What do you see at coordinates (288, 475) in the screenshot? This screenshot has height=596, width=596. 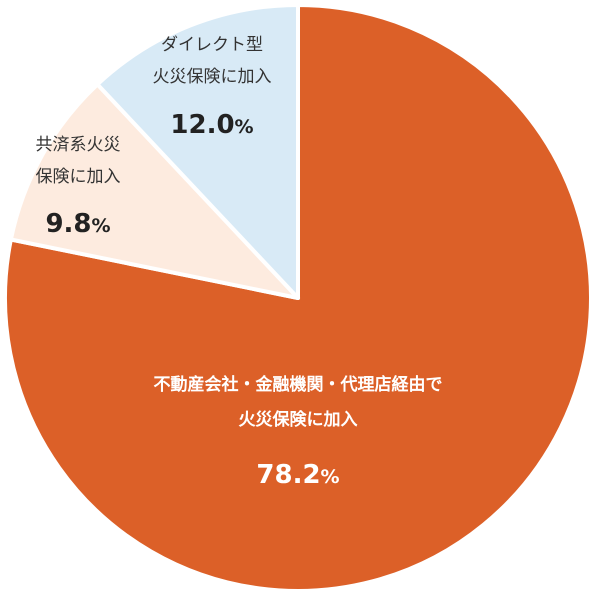 I see `slice-value-number: 78.2` at bounding box center [288, 475].